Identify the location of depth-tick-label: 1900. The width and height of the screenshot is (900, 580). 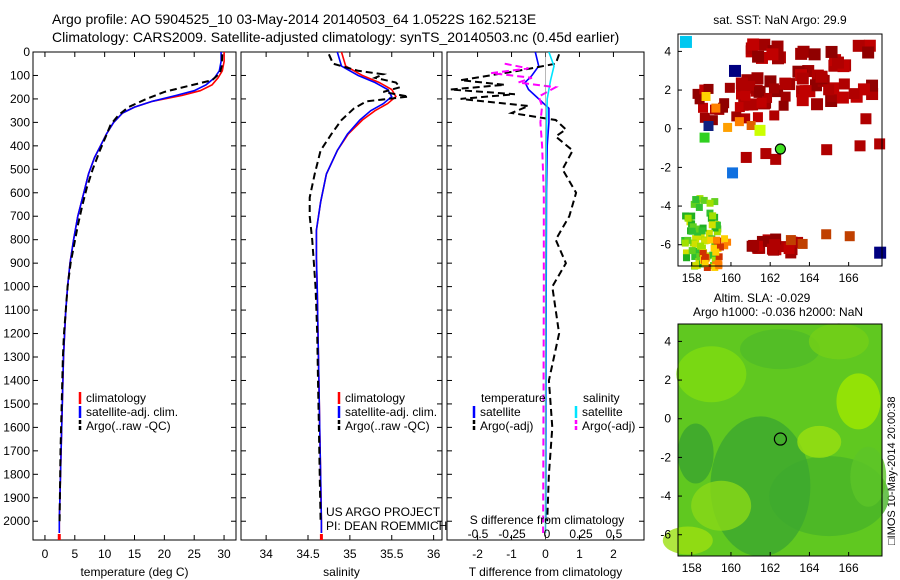
(16, 498).